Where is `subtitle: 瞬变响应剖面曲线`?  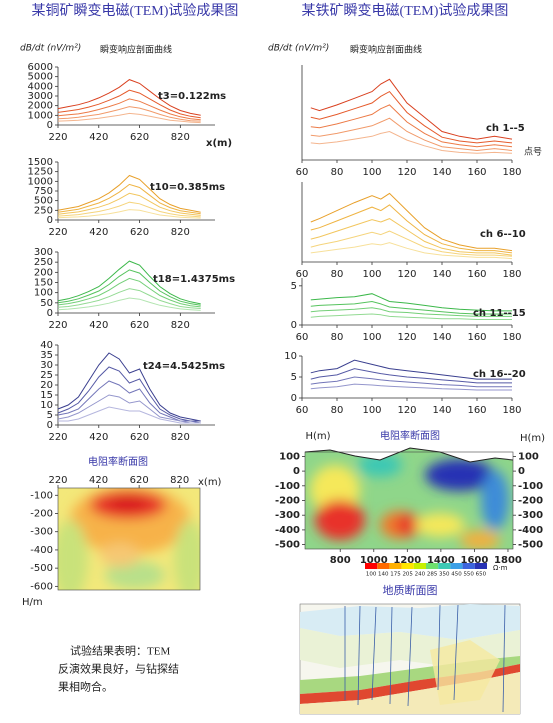
subtitle: 瞬变响应剖面曲线 is located at coordinates (136, 50).